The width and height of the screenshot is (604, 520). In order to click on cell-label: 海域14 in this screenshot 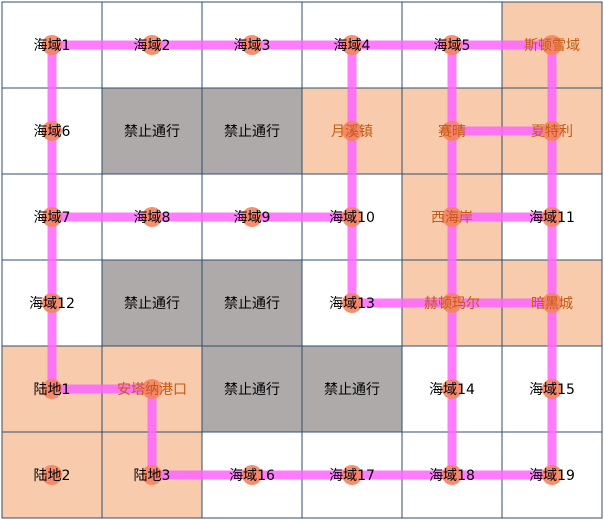, I will do `click(452, 390)`.